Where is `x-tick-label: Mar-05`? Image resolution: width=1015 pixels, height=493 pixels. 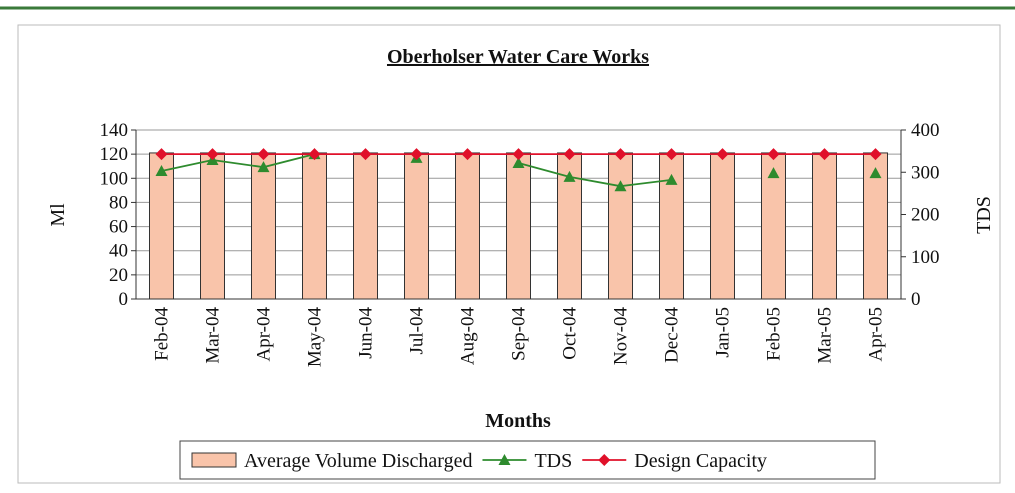 x-tick-label: Mar-05 is located at coordinates (825, 335).